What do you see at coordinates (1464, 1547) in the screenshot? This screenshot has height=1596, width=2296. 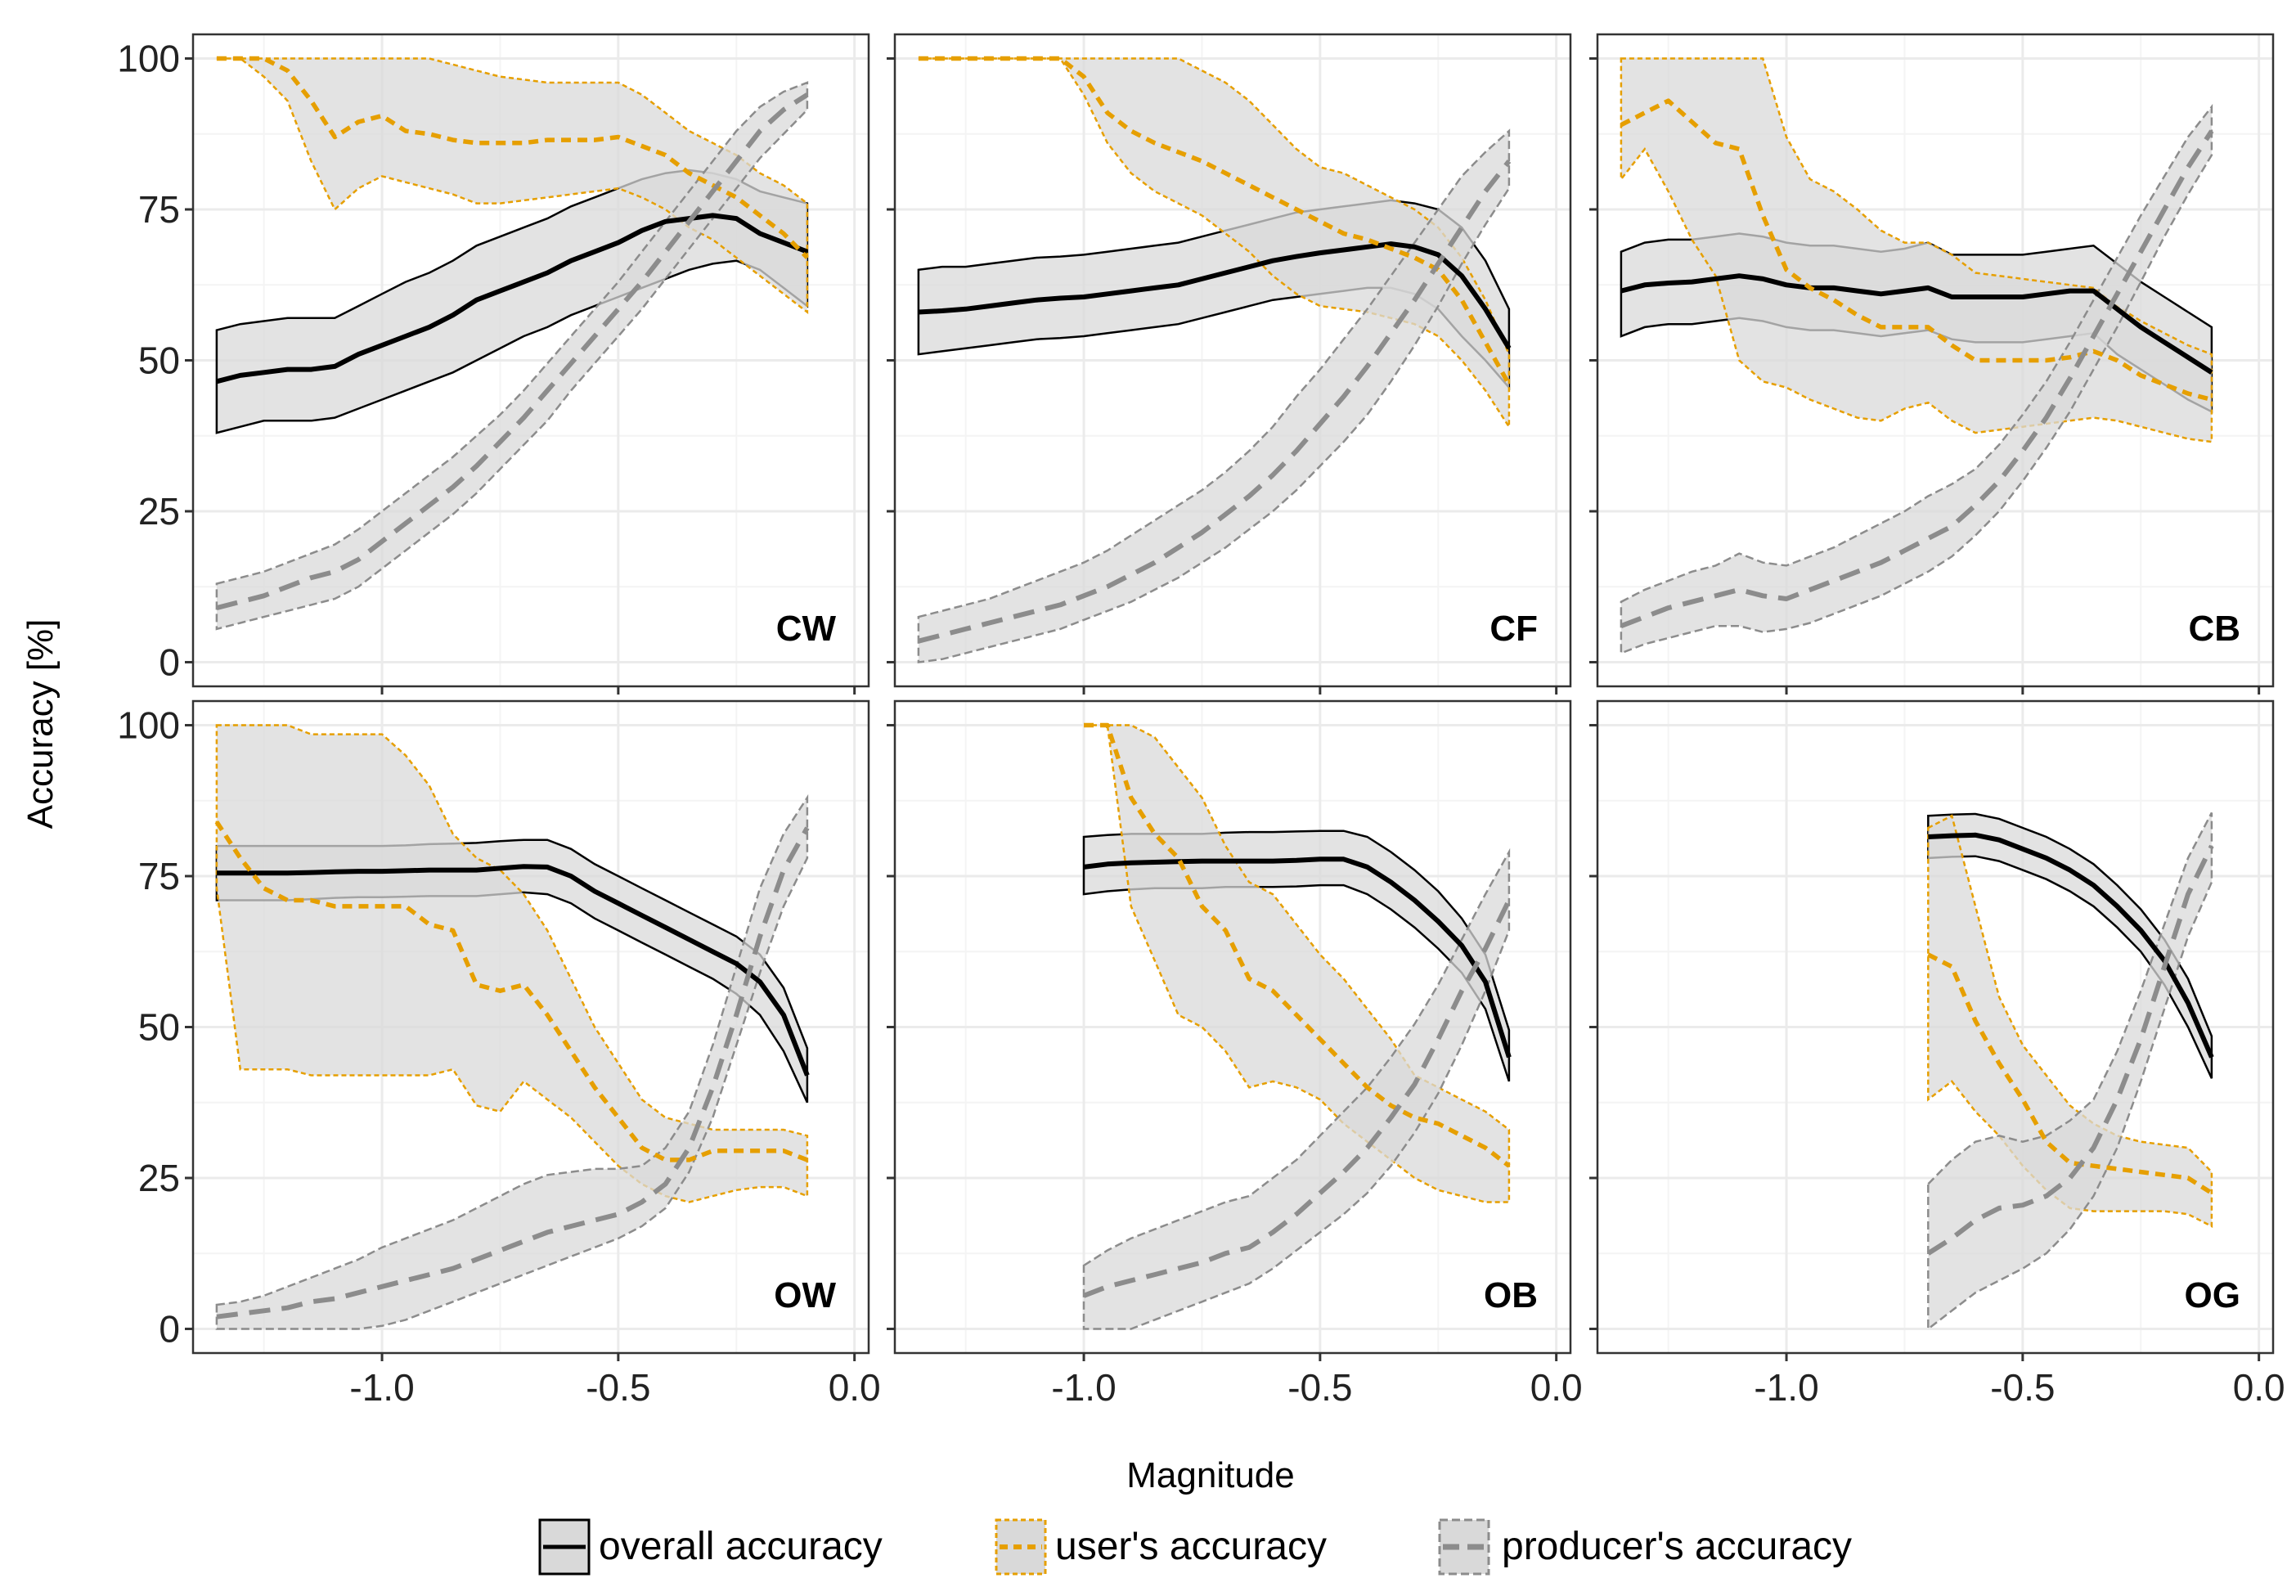 I see `legend-key-producer` at bounding box center [1464, 1547].